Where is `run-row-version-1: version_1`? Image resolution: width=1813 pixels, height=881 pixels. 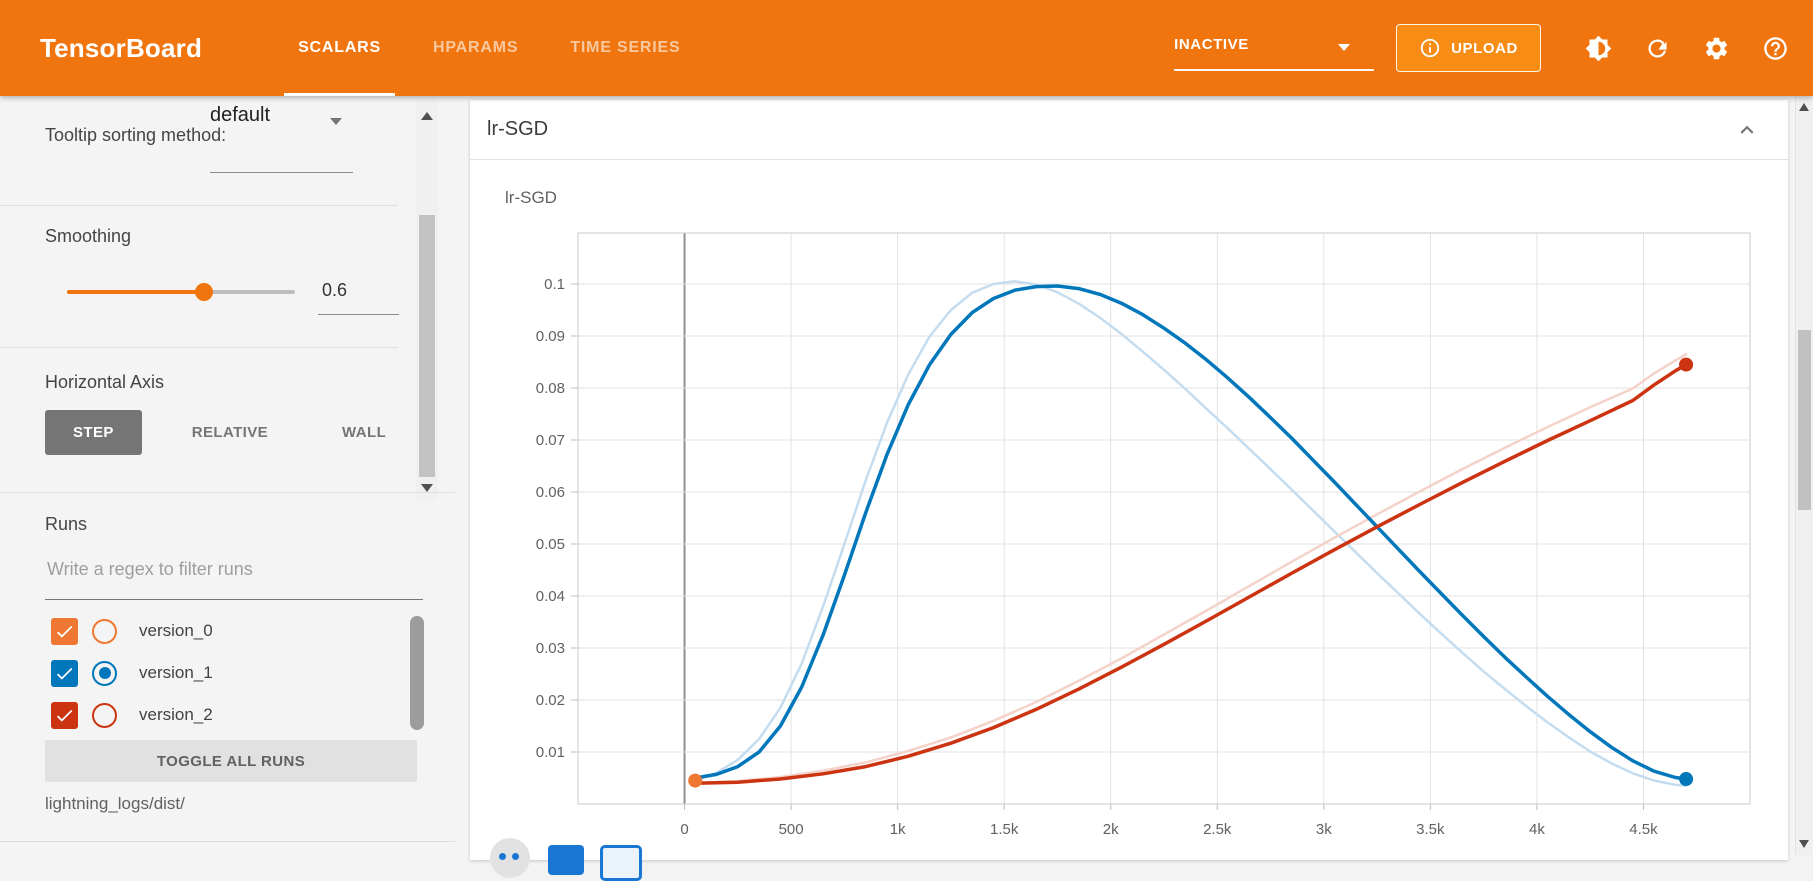 run-row-version-1: version_1 is located at coordinates (132, 673).